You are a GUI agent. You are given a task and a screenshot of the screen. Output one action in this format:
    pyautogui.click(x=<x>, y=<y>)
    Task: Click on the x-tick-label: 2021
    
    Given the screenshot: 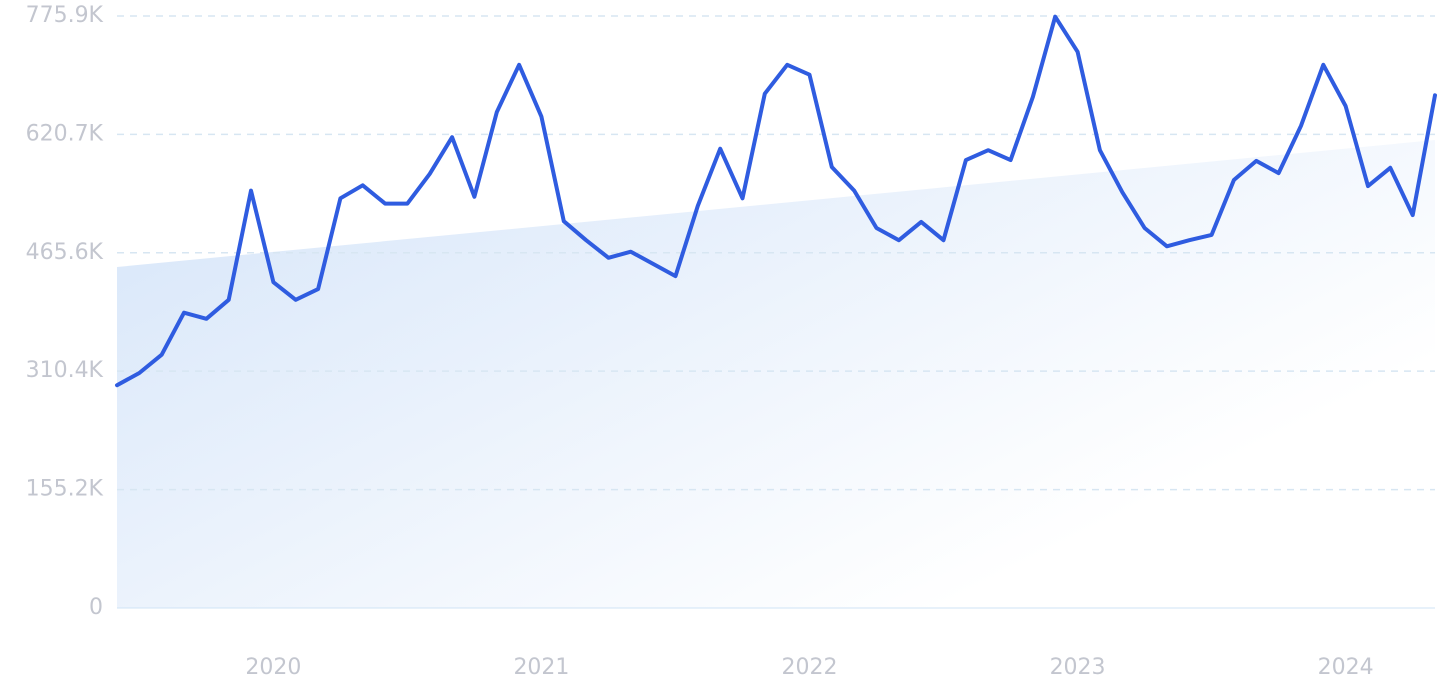 What is the action you would take?
    pyautogui.click(x=541, y=667)
    